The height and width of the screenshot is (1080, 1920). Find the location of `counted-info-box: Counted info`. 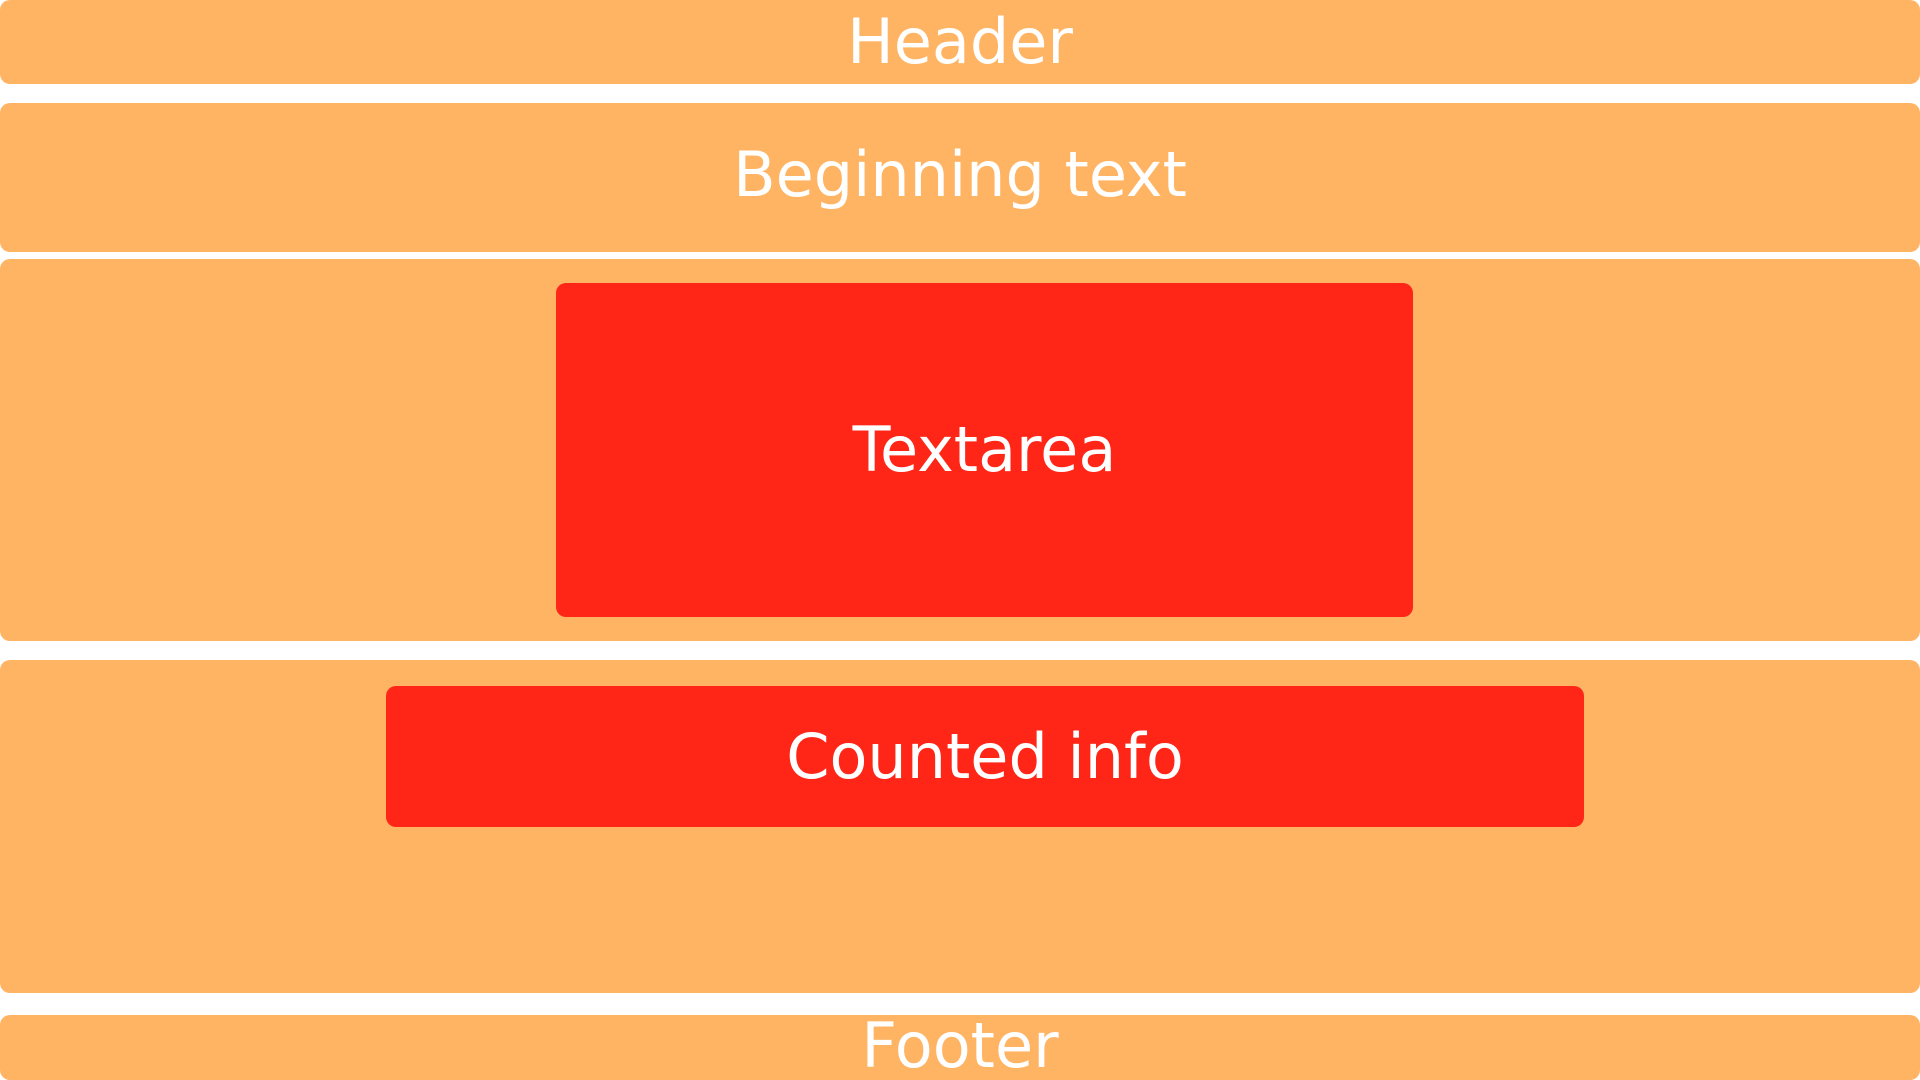

counted-info-box: Counted info is located at coordinates (985, 756).